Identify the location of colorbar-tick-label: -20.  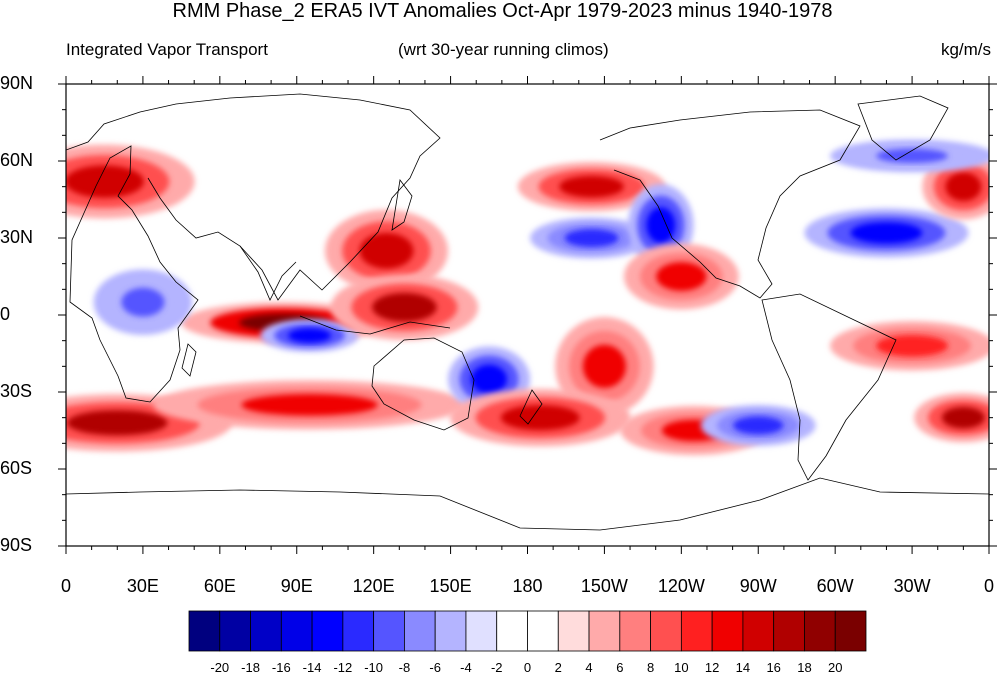
(220, 667).